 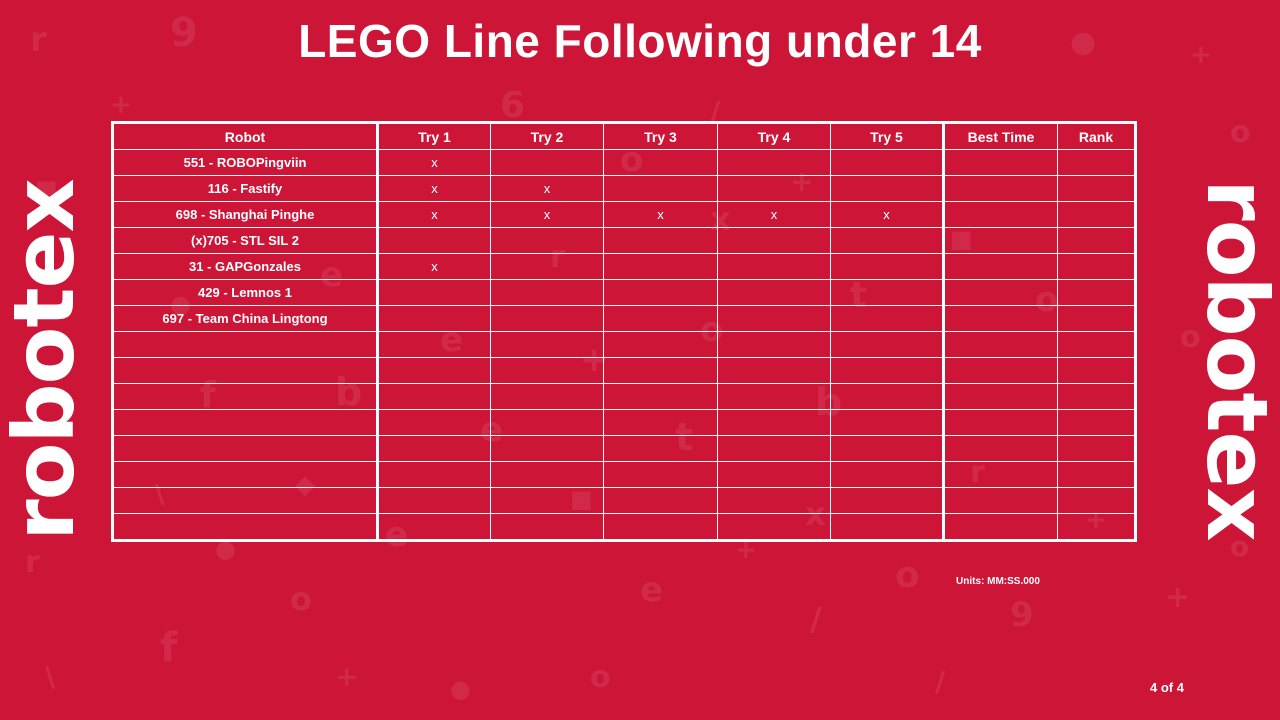 I want to click on robotex-logo-right: robotex, so click(x=1234, y=360).